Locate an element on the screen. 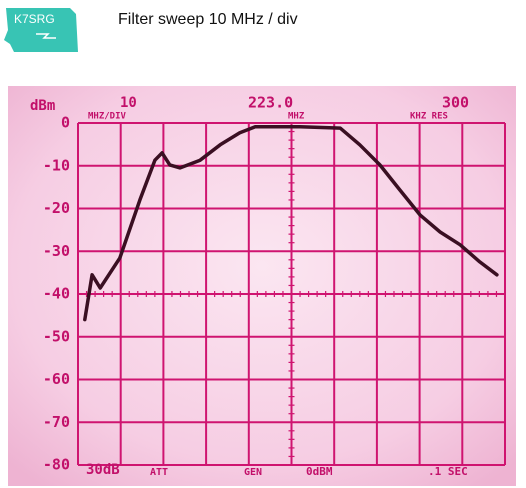  y-tick-label: -40 is located at coordinates (56, 294).